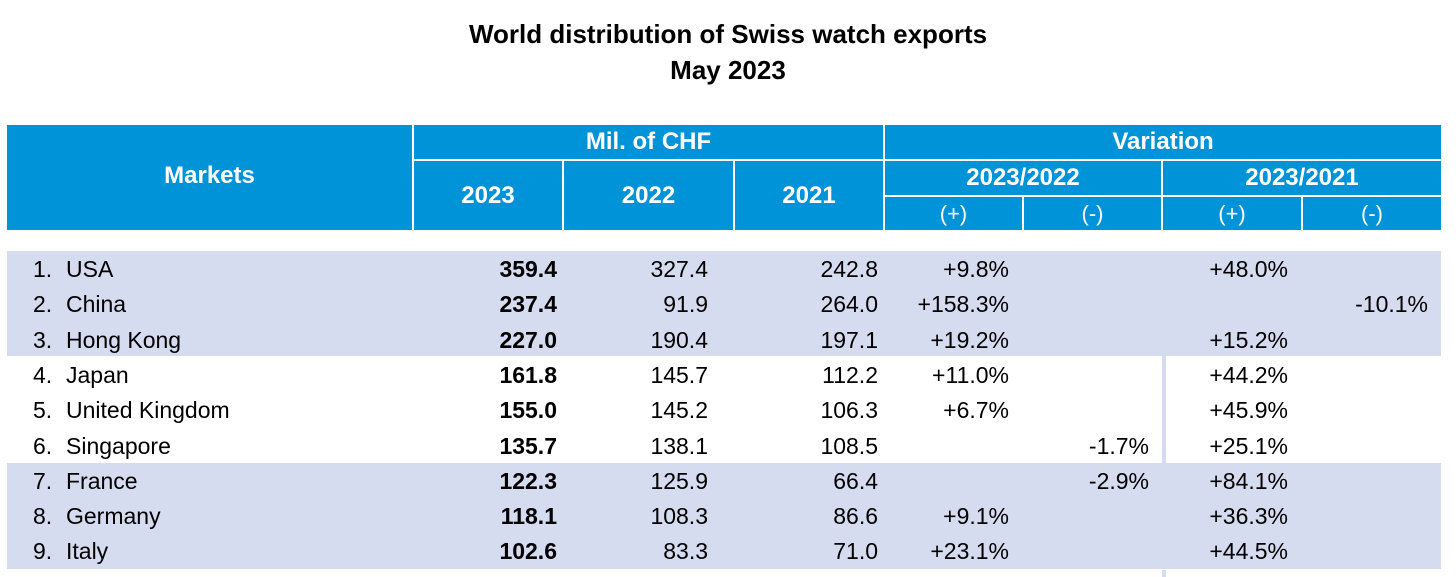 Image resolution: width=1456 pixels, height=577 pixels. What do you see at coordinates (97, 374) in the screenshot?
I see `market-cell: Japan` at bounding box center [97, 374].